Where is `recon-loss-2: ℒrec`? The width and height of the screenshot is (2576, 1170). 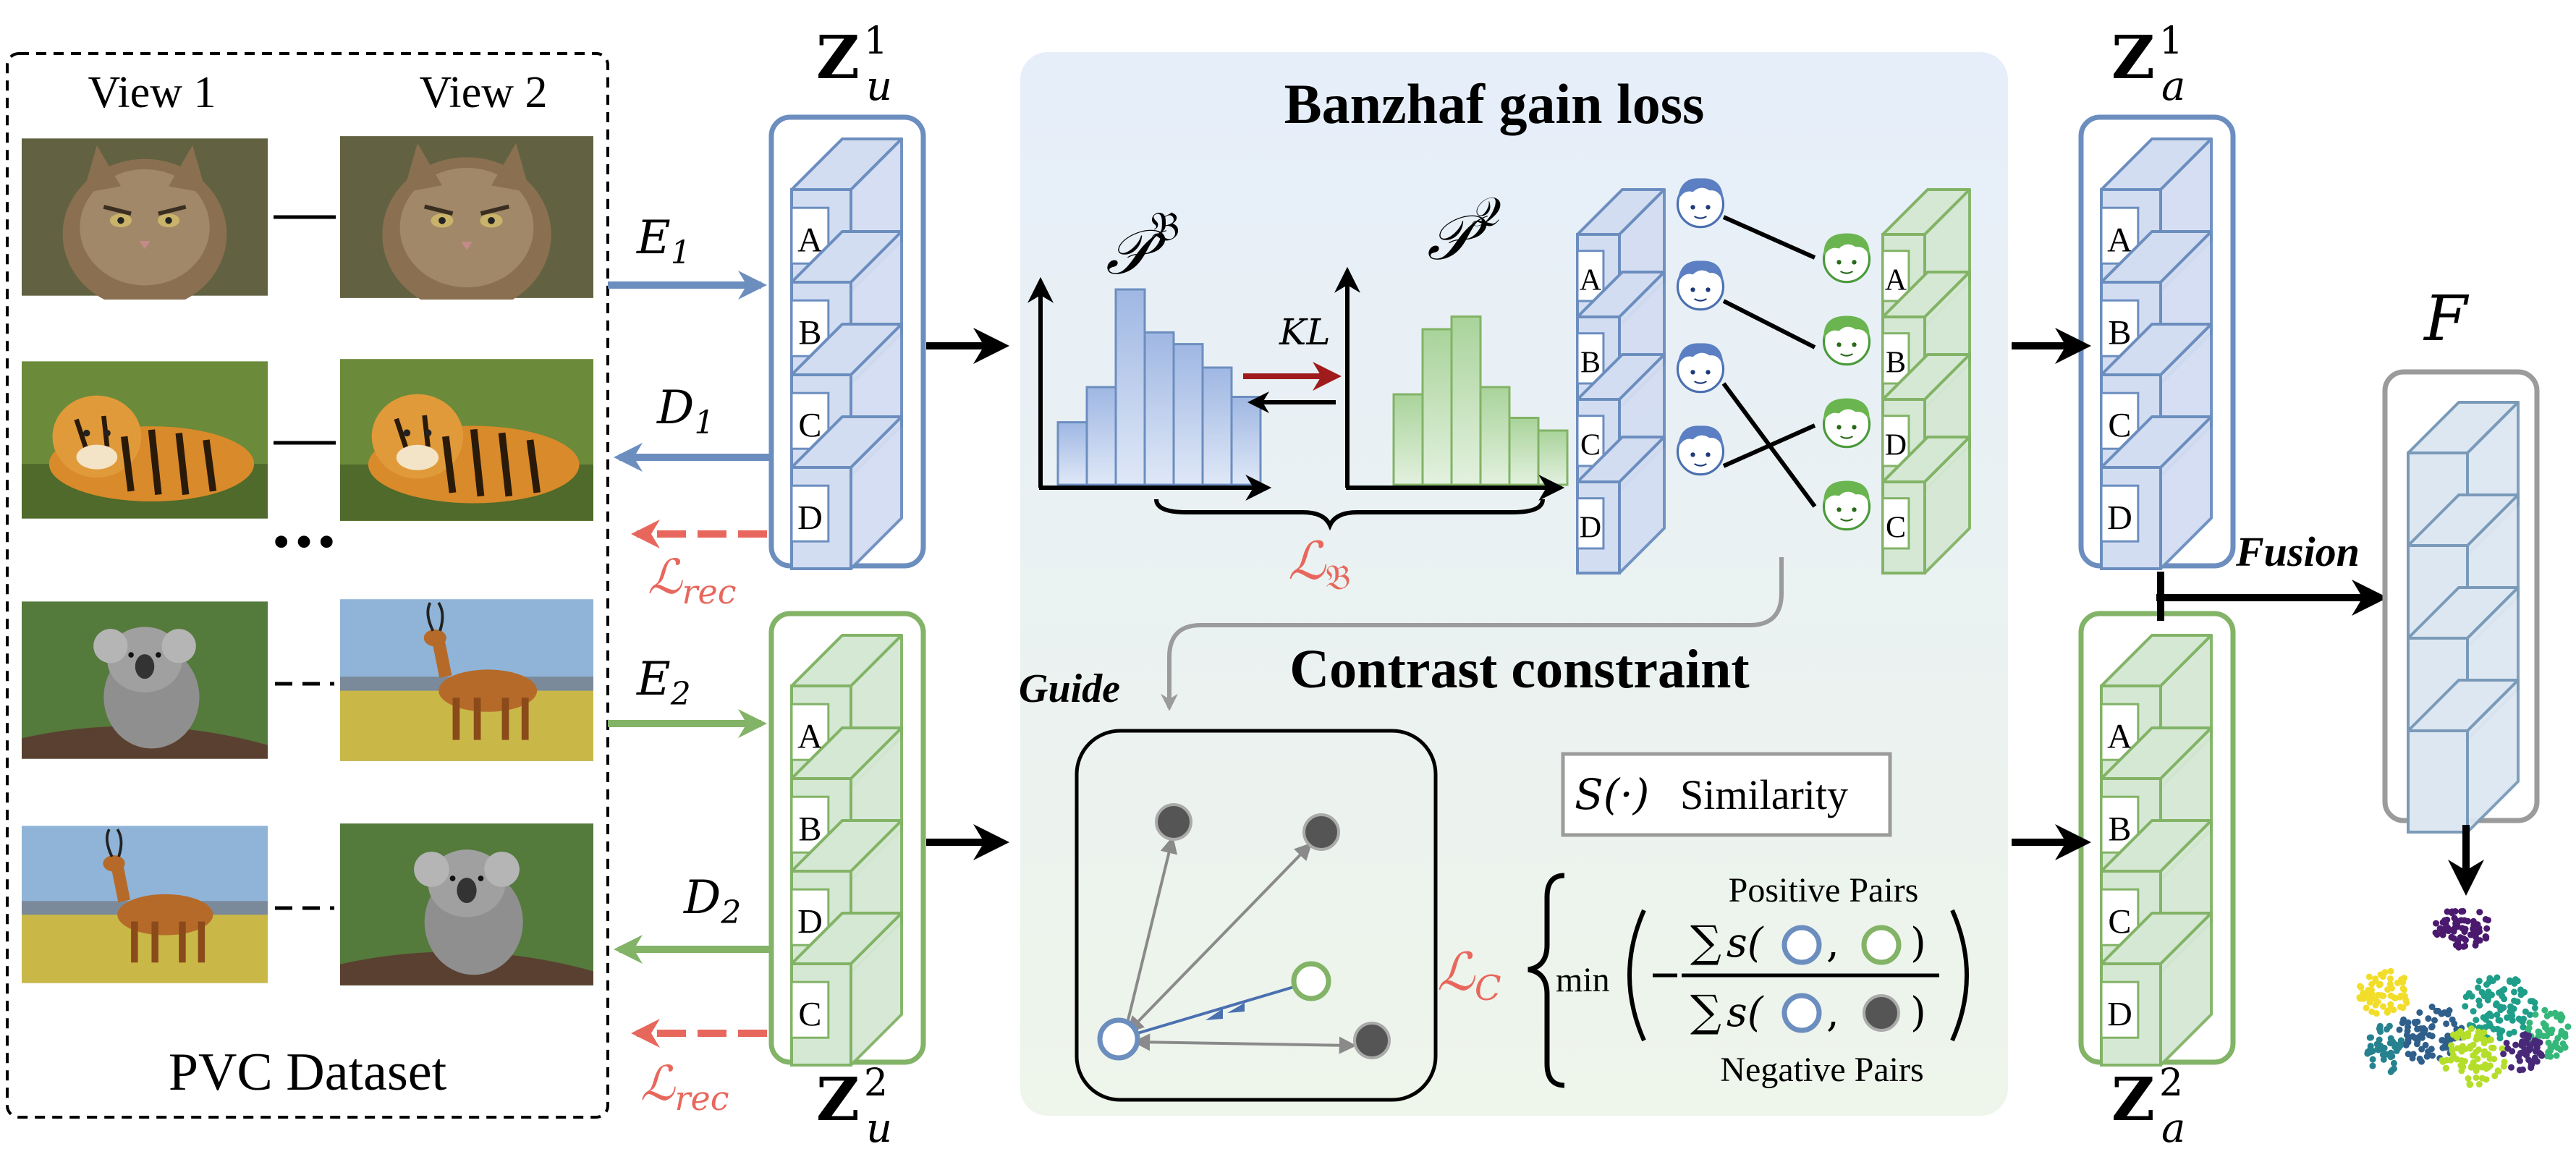
recon-loss-2: ℒrec is located at coordinates (699, 1068).